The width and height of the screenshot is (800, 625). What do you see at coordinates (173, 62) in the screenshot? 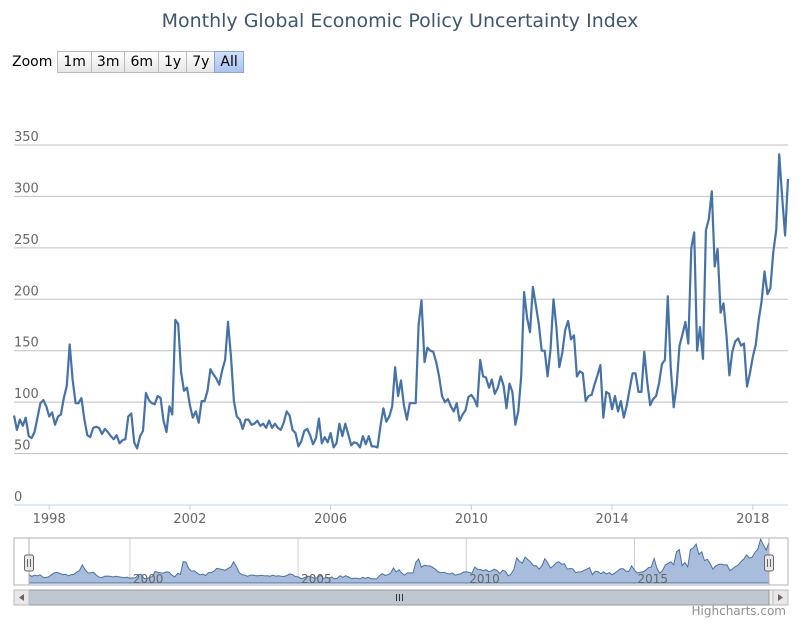
I see `zoom-1y-button: 1y` at bounding box center [173, 62].